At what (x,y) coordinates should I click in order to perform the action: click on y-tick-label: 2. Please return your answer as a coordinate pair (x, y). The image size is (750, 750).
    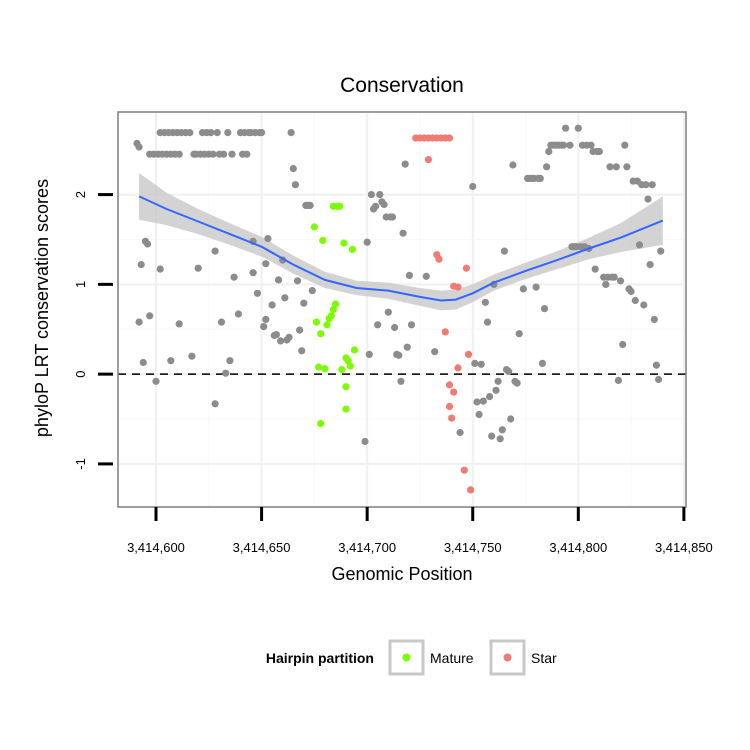
    Looking at the image, I should click on (80, 194).